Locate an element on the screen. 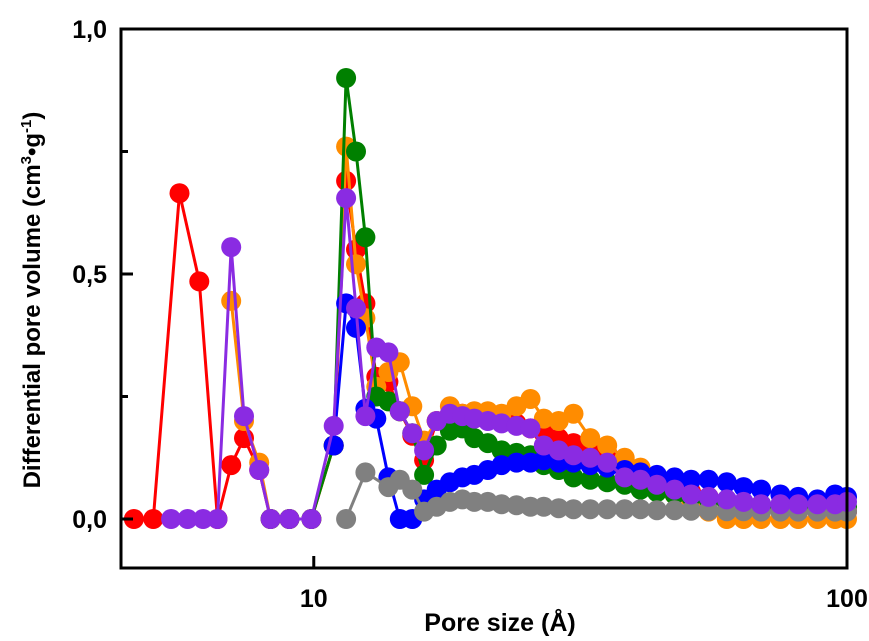 This screenshot has height=641, width=869. x-axis-label: Pore size (Å) is located at coordinates (499, 622).